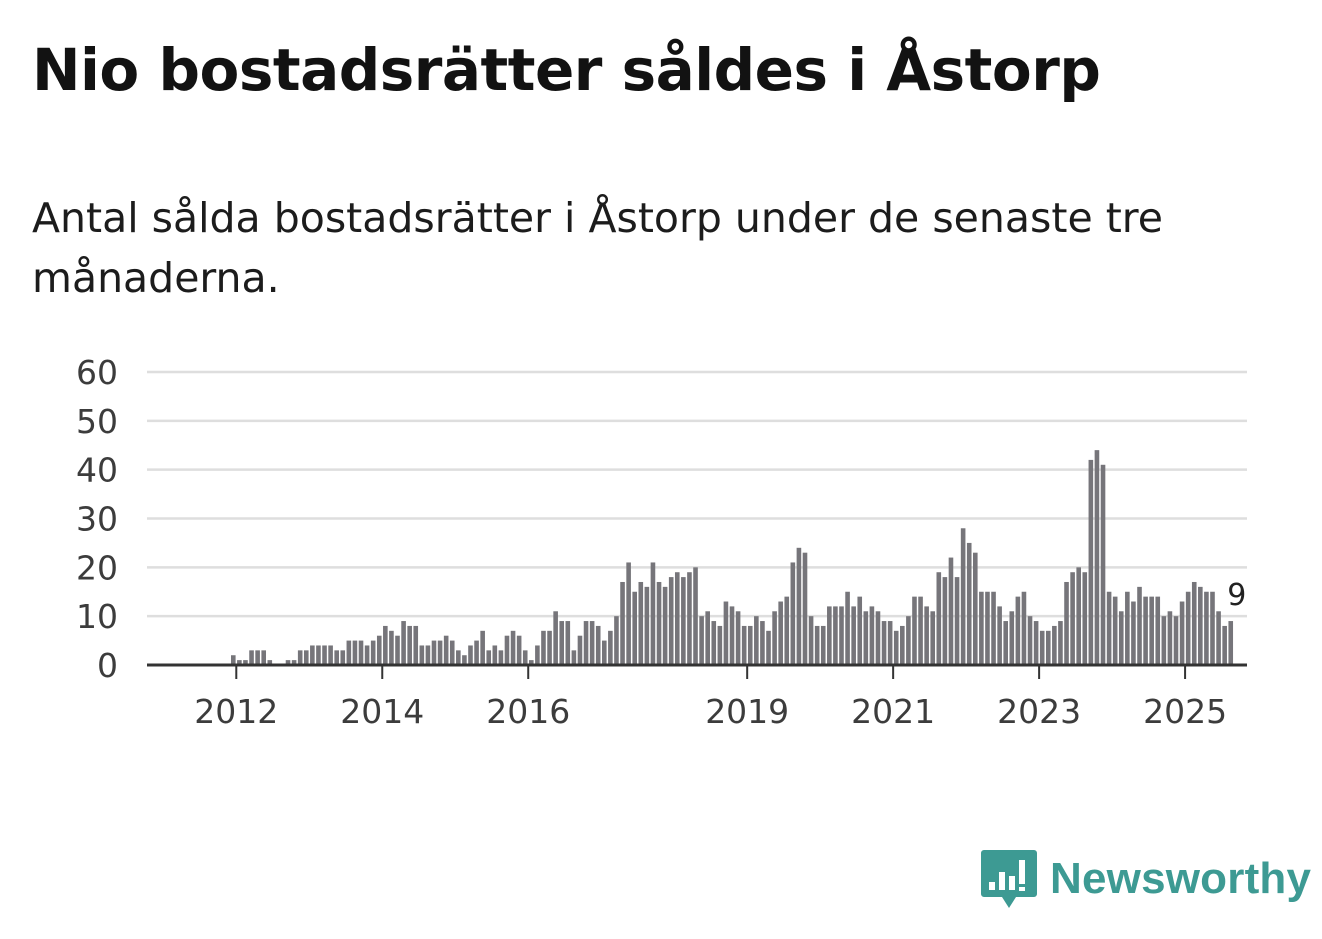  What do you see at coordinates (1009, 879) in the screenshot?
I see `newsworthy-logo-icon` at bounding box center [1009, 879].